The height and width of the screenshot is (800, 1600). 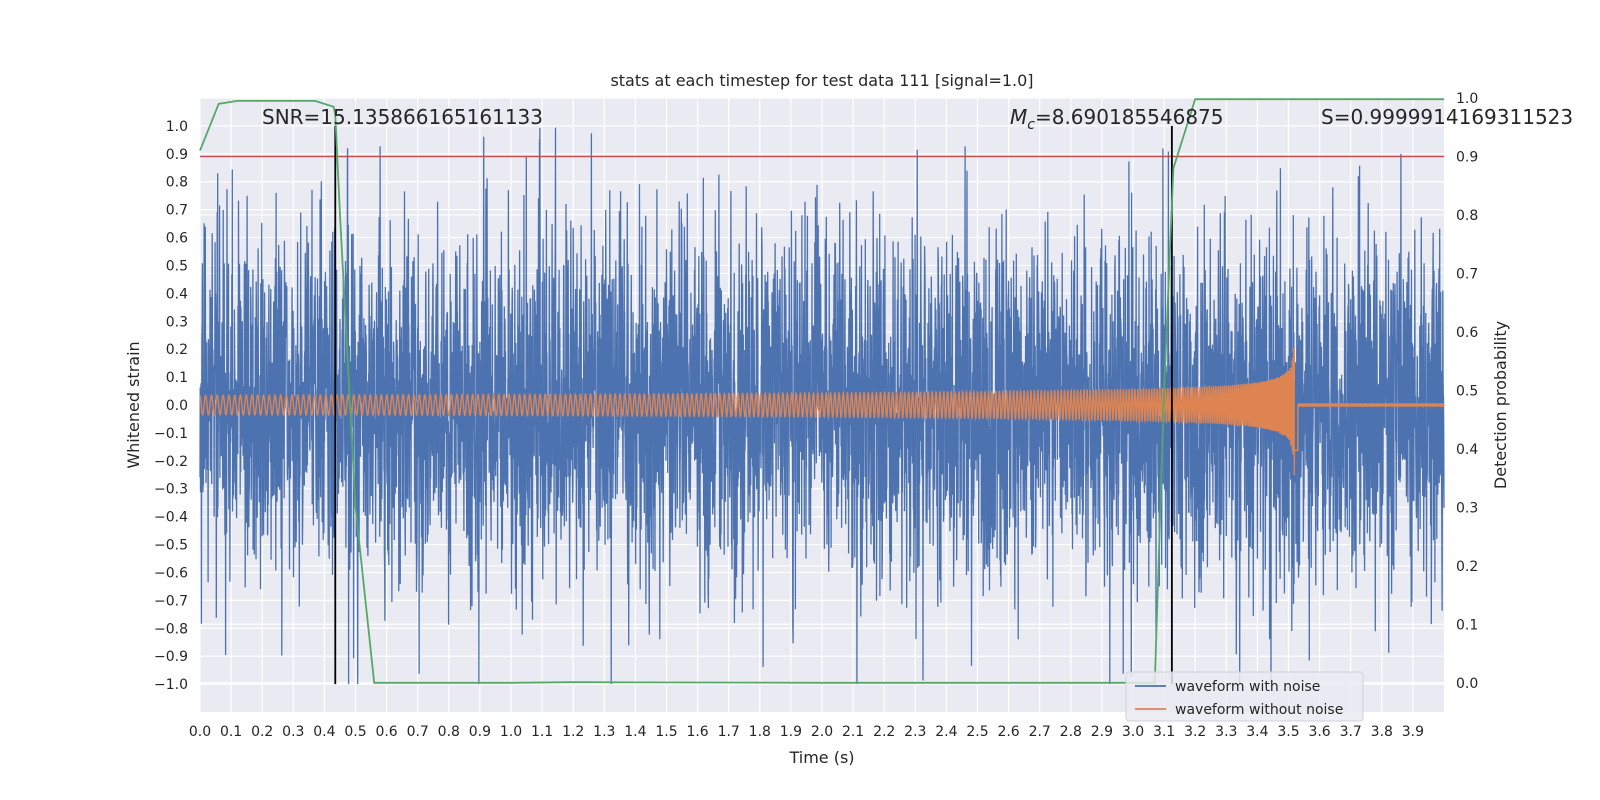 I want to click on y-tick-label-right: 0.8, so click(x=1467, y=216).